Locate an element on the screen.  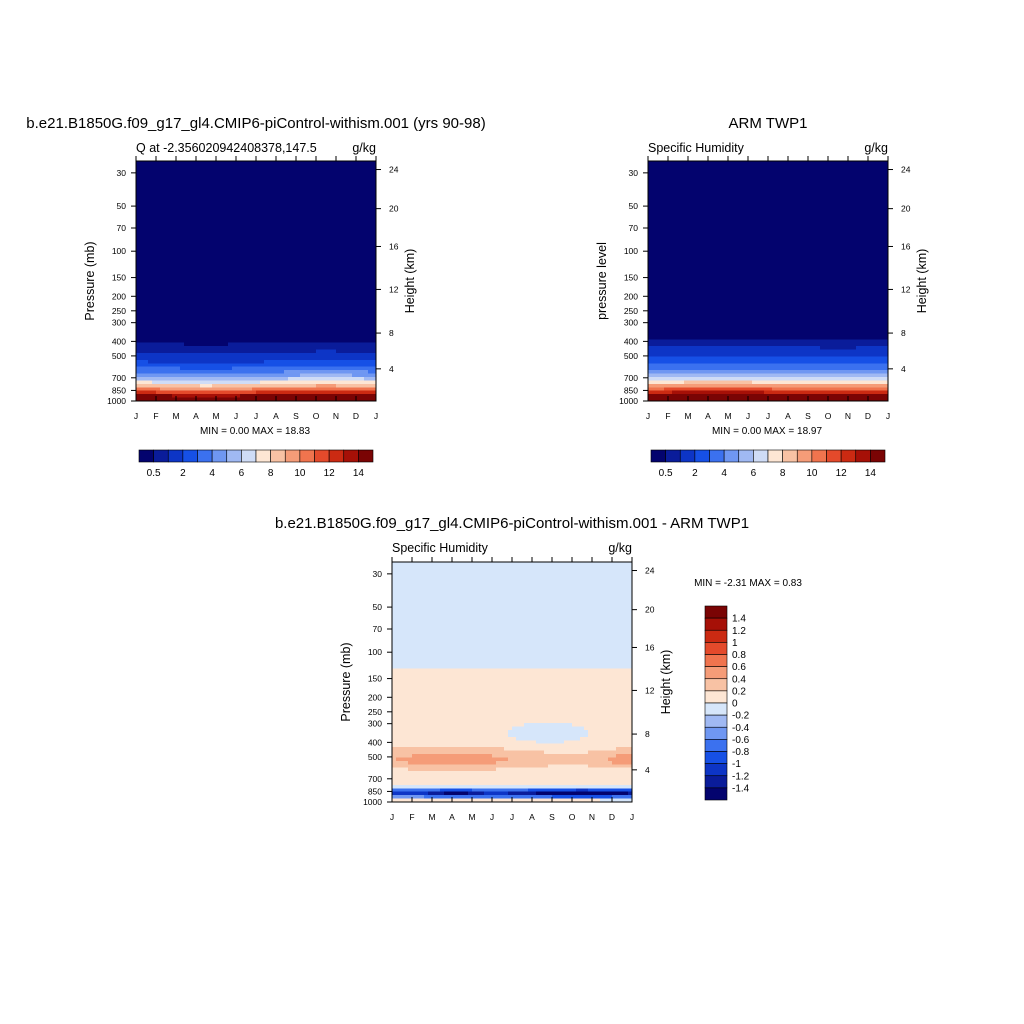
colorbar-swatch is located at coordinates (205, 456).